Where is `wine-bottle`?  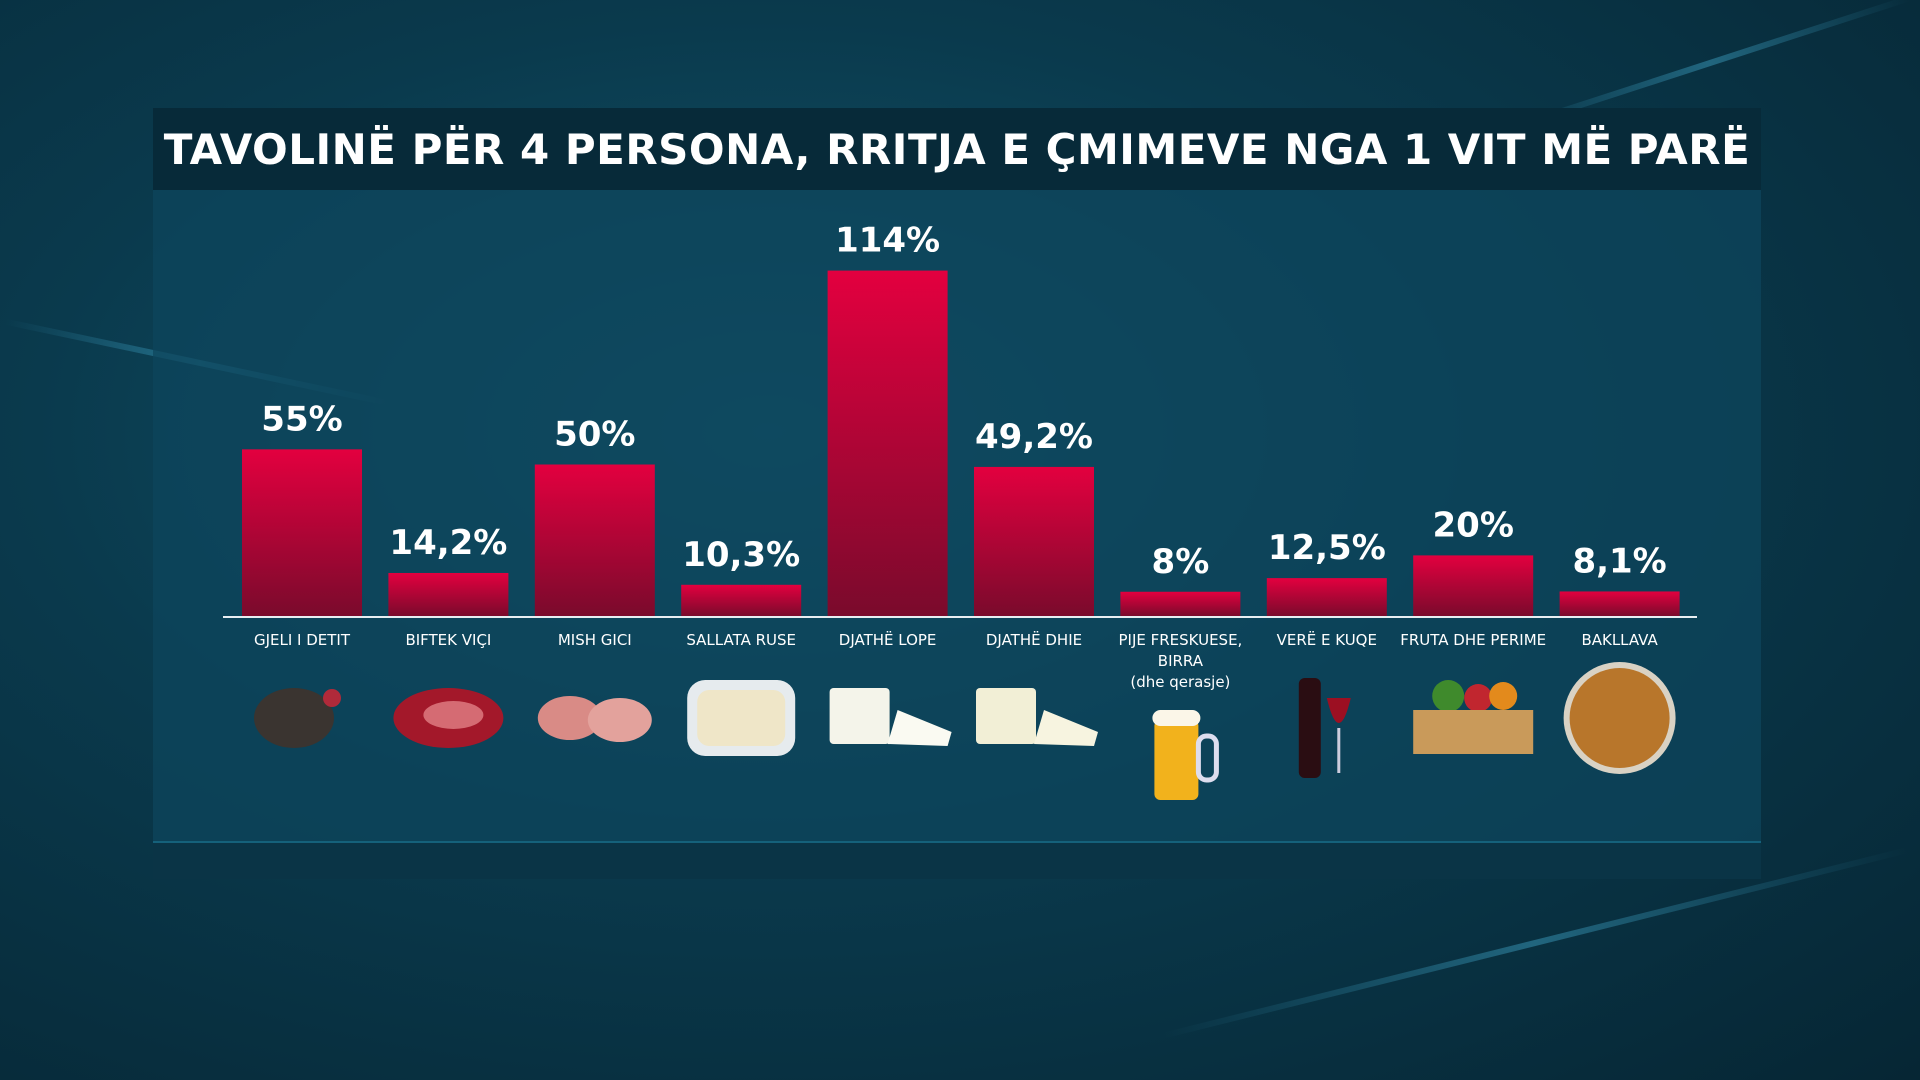
wine-bottle is located at coordinates (1309, 728).